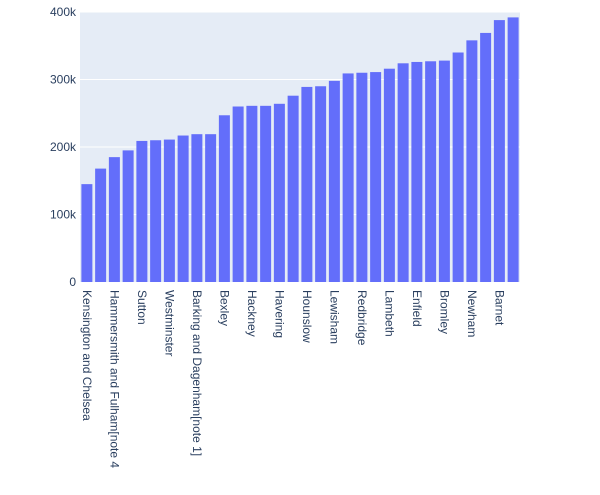 This screenshot has height=495, width=600. Describe the element at coordinates (224, 308) in the screenshot. I see `x-tick-label: Bexley` at that location.